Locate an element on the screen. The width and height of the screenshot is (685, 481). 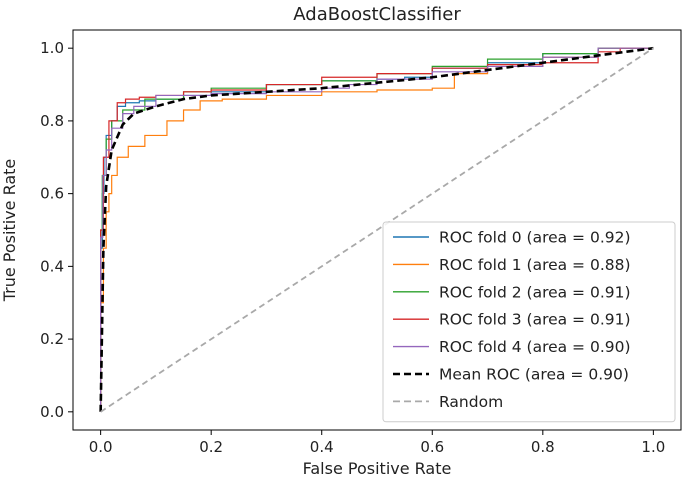
legend-label: Mean ROC (area = 0.90) is located at coordinates (534, 375).